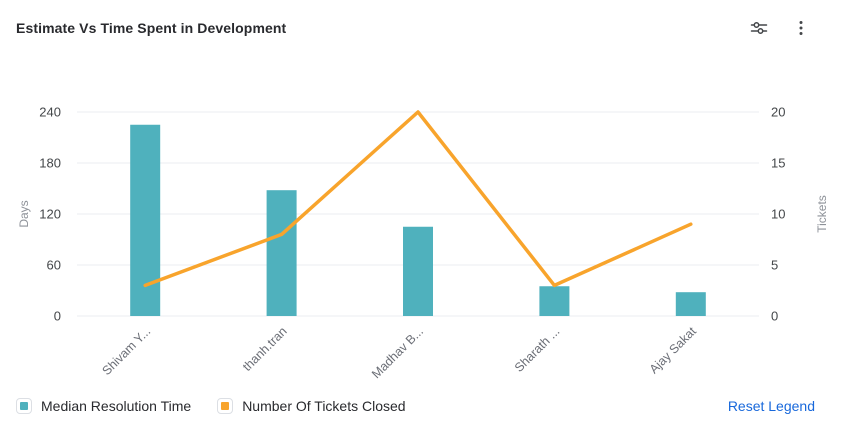 This screenshot has width=841, height=430. What do you see at coordinates (759, 28) in the screenshot?
I see `filter-sliders-icon` at bounding box center [759, 28].